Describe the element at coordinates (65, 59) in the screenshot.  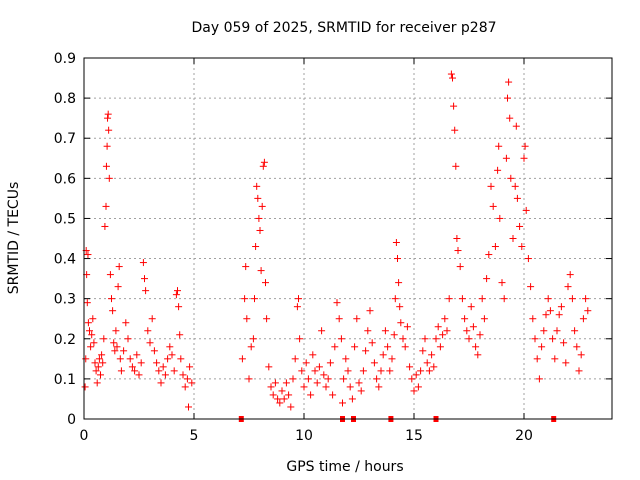
I see `y-tick-label: 0.9` at that location.